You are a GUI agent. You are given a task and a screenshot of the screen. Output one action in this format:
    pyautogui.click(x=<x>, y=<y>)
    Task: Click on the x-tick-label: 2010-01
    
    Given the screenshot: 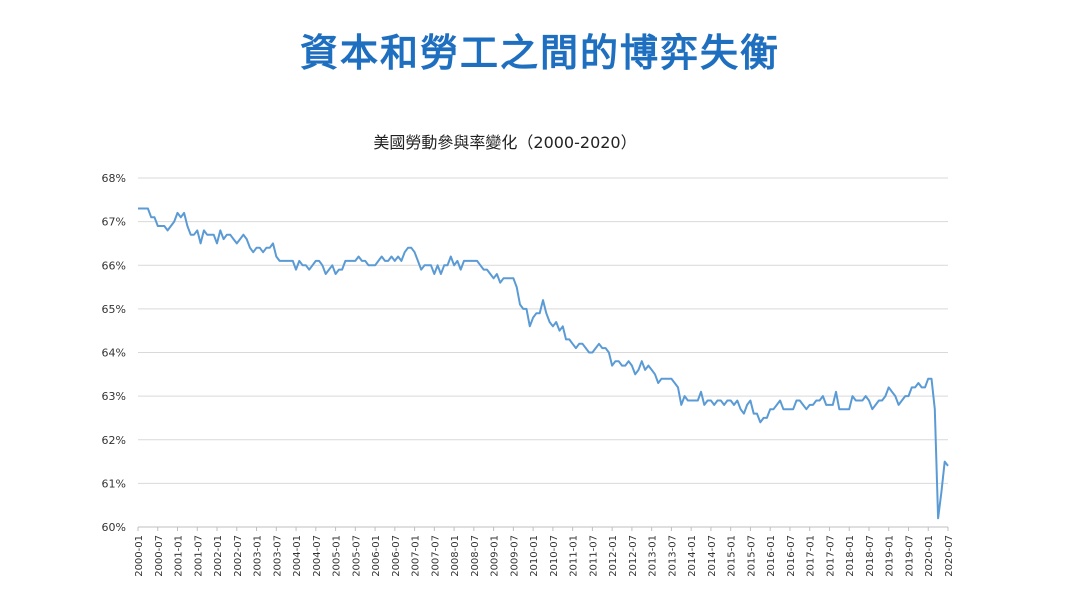 What is the action you would take?
    pyautogui.click(x=534, y=556)
    